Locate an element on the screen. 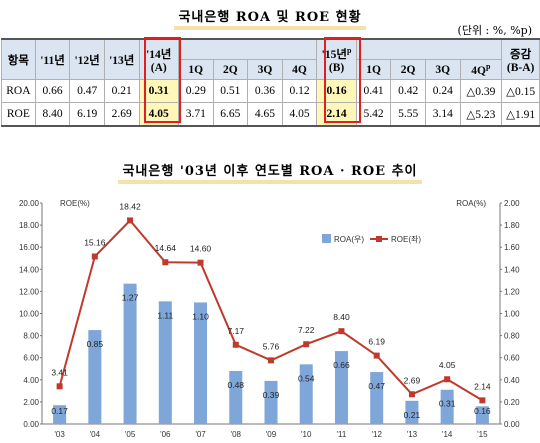  roe-value-label: 7.17 is located at coordinates (235, 331).